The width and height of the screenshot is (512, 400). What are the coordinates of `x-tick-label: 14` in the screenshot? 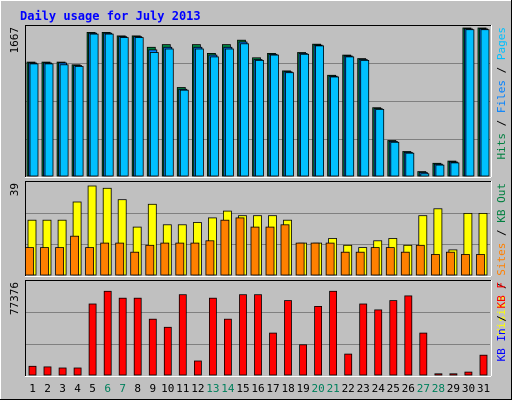 It's located at (228, 388).